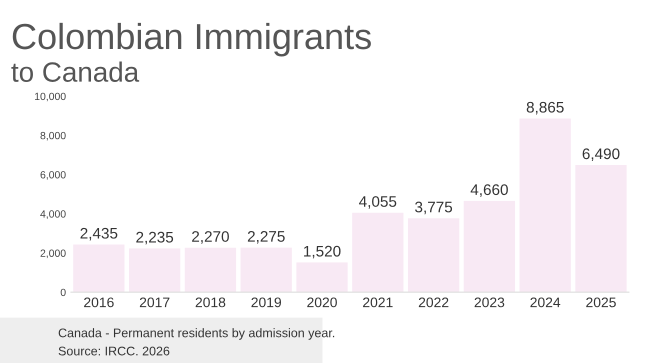  I want to click on x-tick-label: 2016, so click(99, 302).